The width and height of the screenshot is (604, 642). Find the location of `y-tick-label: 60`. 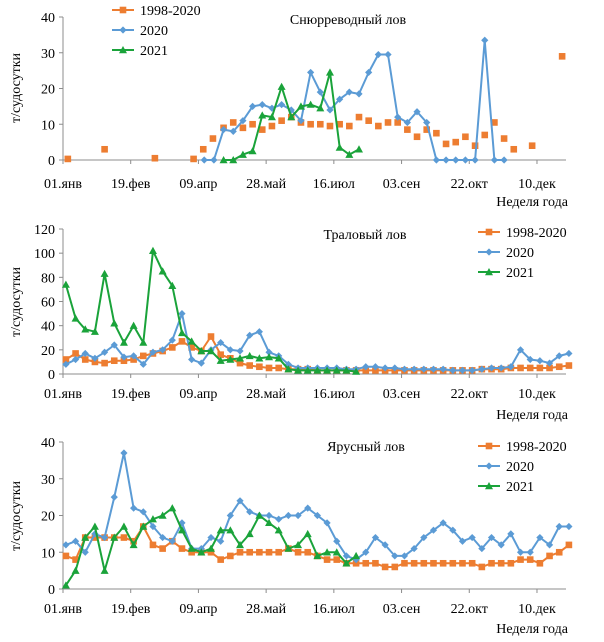

y-tick-label: 60 is located at coordinates (48, 303).